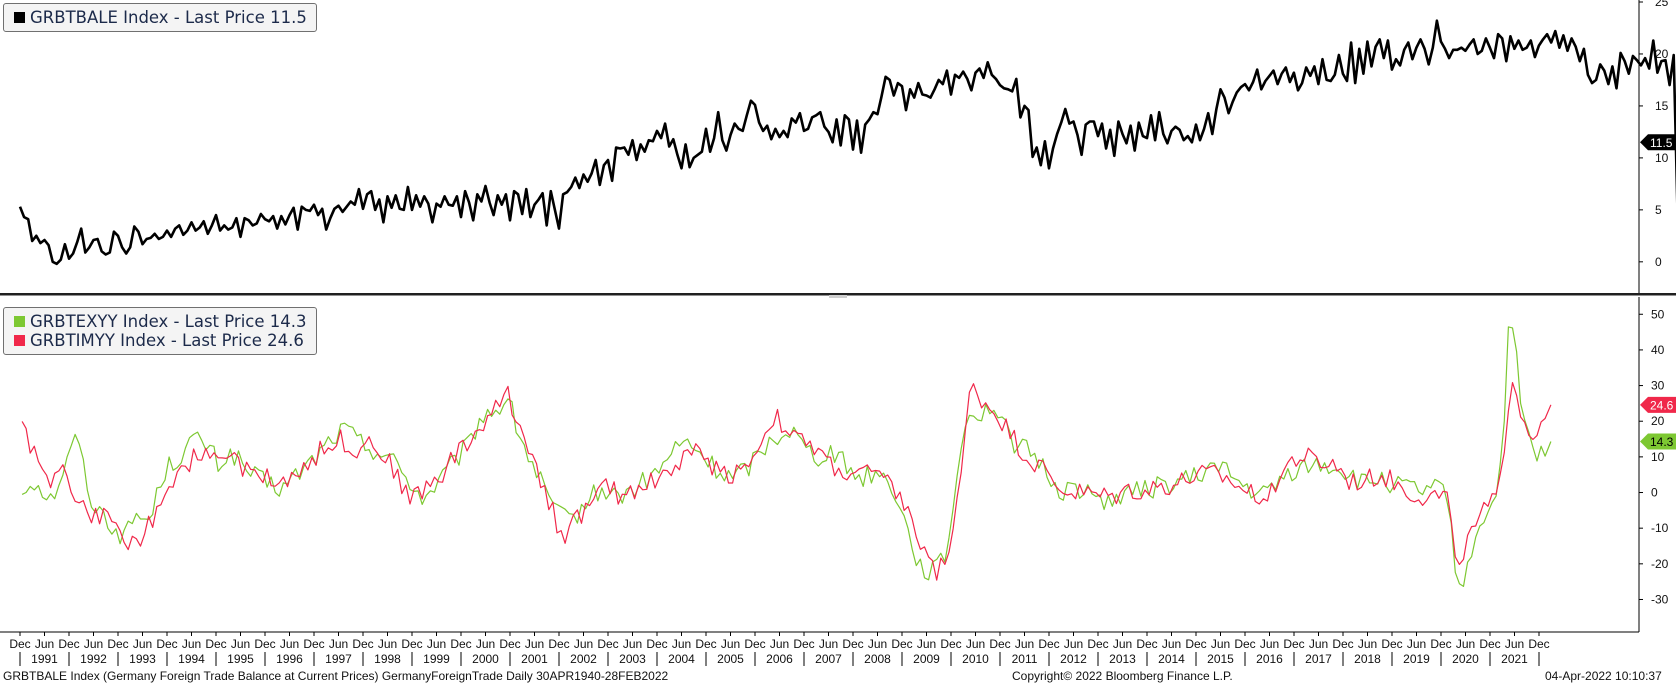 The height and width of the screenshot is (685, 1676). I want to click on last-value-grbtexyy-tag, so click(1658, 441).